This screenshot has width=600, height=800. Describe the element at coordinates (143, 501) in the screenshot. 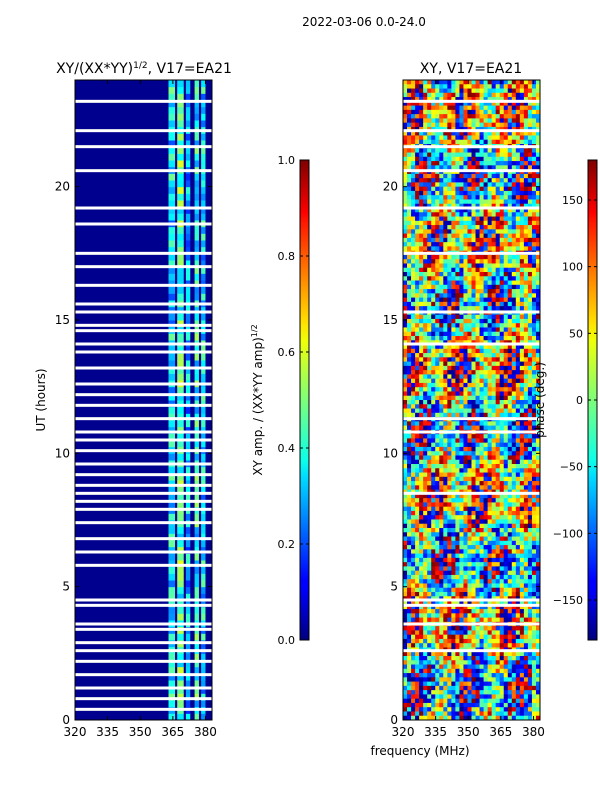

I see `left-flagged-row` at that location.